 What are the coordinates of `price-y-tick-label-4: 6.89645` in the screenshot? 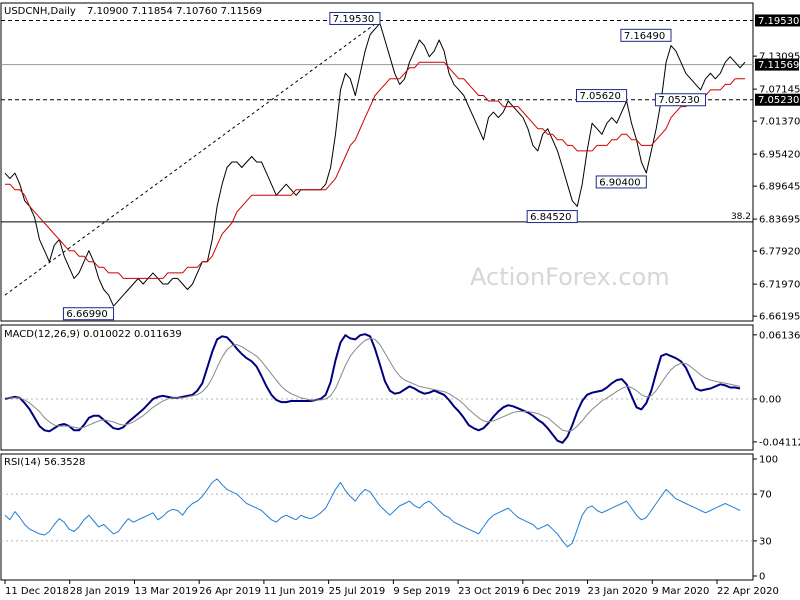 It's located at (779, 187).